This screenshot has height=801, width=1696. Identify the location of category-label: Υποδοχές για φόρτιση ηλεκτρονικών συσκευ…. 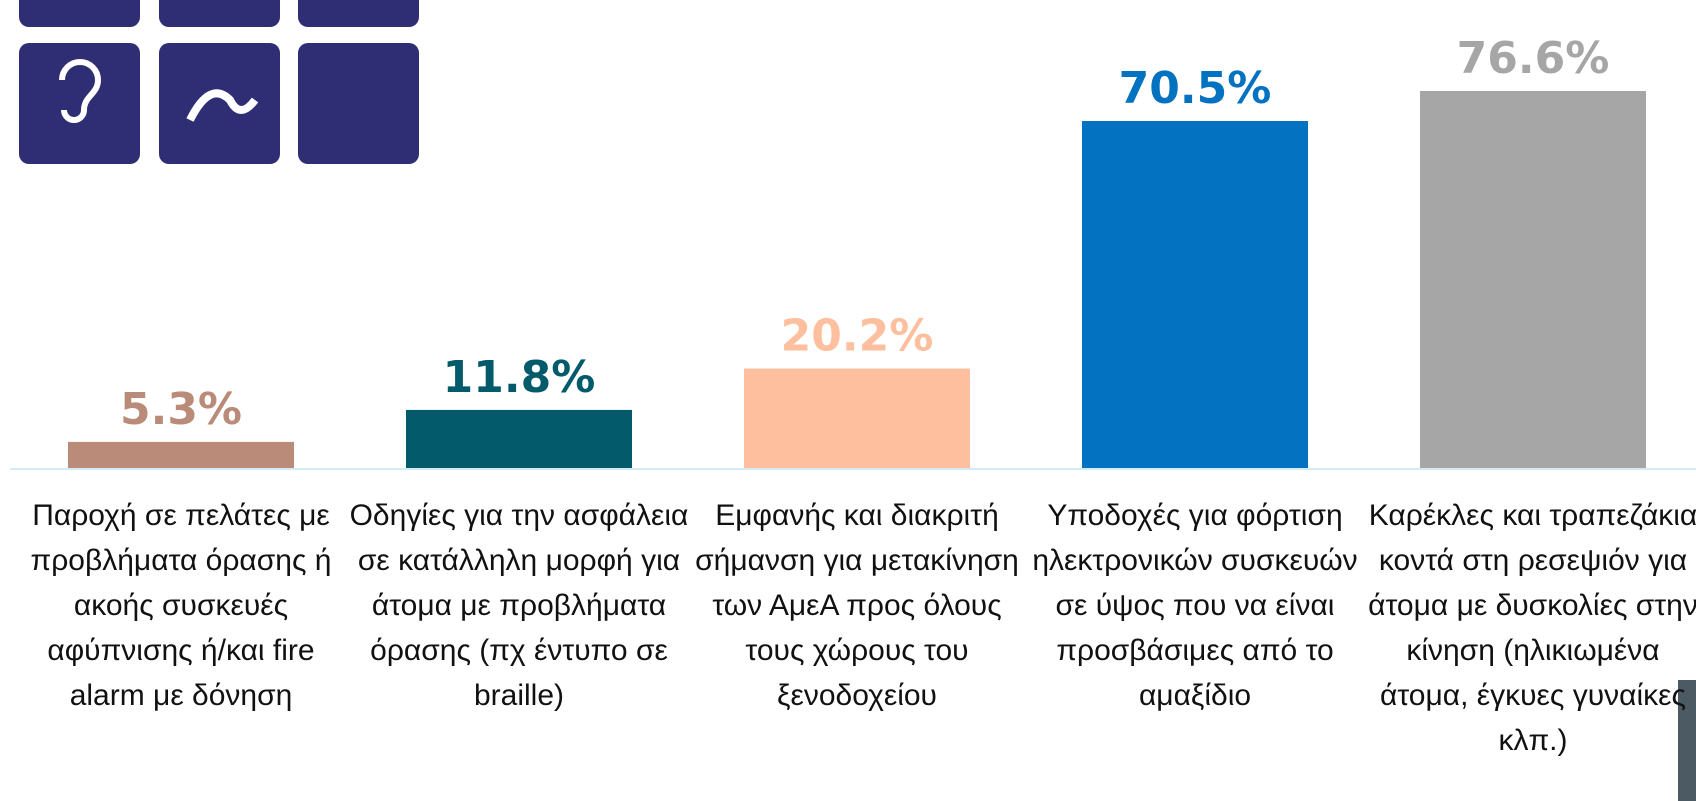
(1195, 605).